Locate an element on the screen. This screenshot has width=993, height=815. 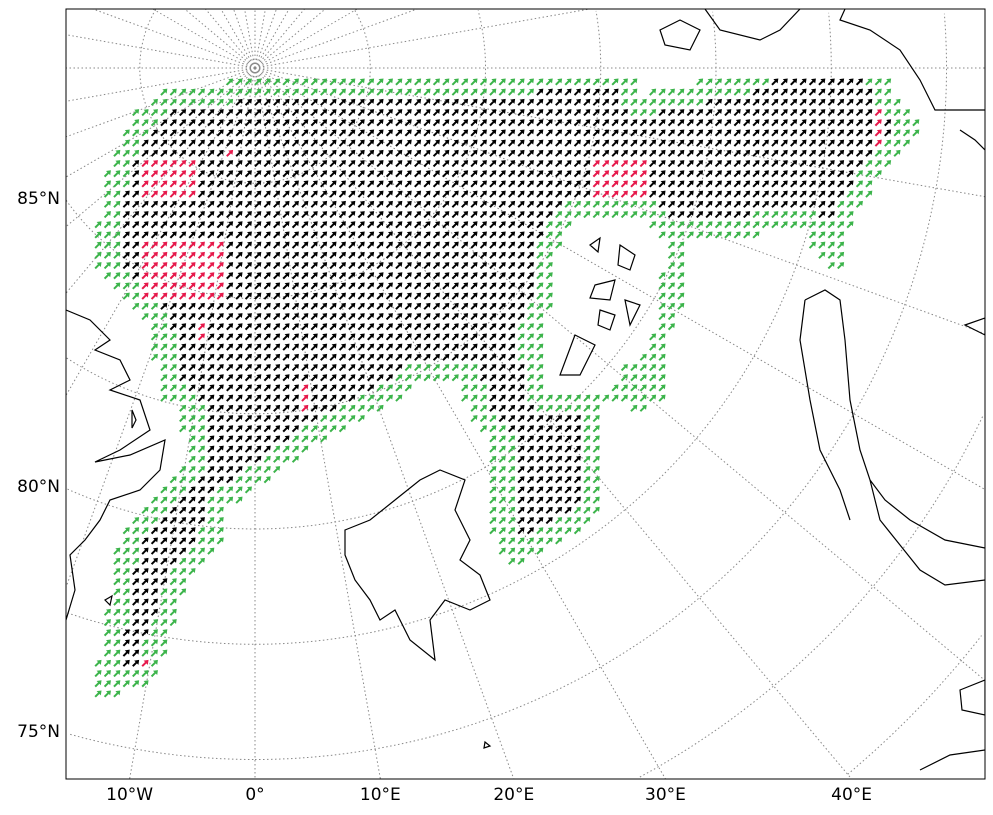
lat-tick-label: 80°N is located at coordinates (38, 487).